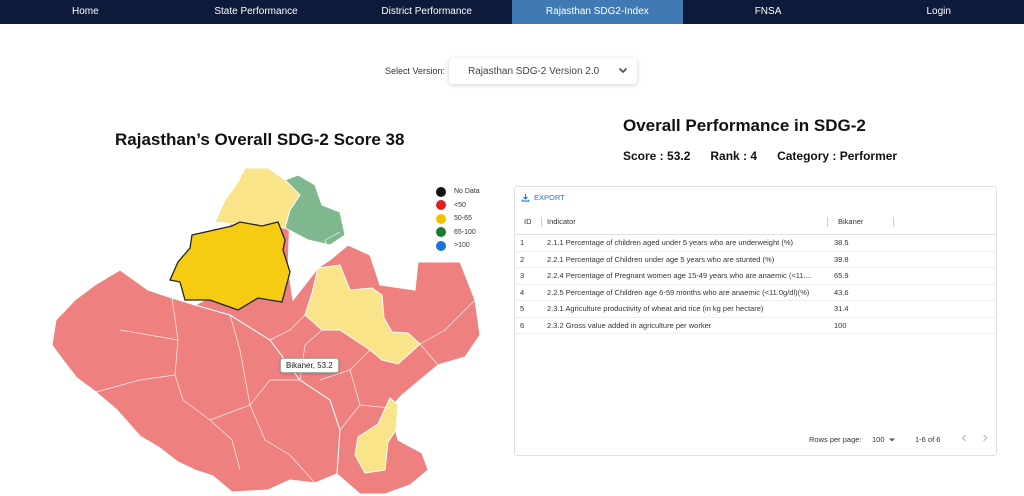 This screenshot has height=496, width=1024. Describe the element at coordinates (878, 439) in the screenshot. I see `rows-per-page-value: 100` at that location.